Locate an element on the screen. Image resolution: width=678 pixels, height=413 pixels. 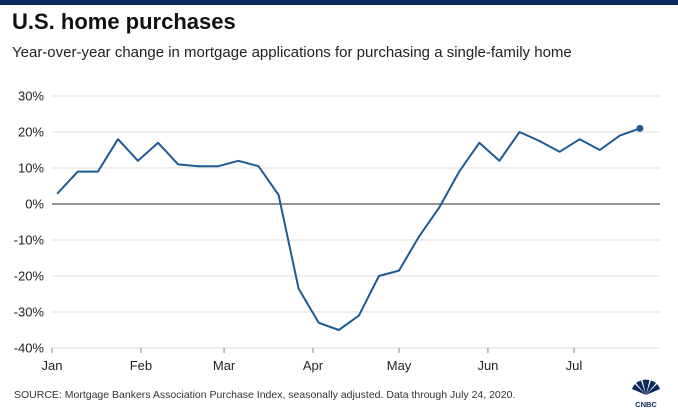
y-tick-label: 10% is located at coordinates (31, 168).